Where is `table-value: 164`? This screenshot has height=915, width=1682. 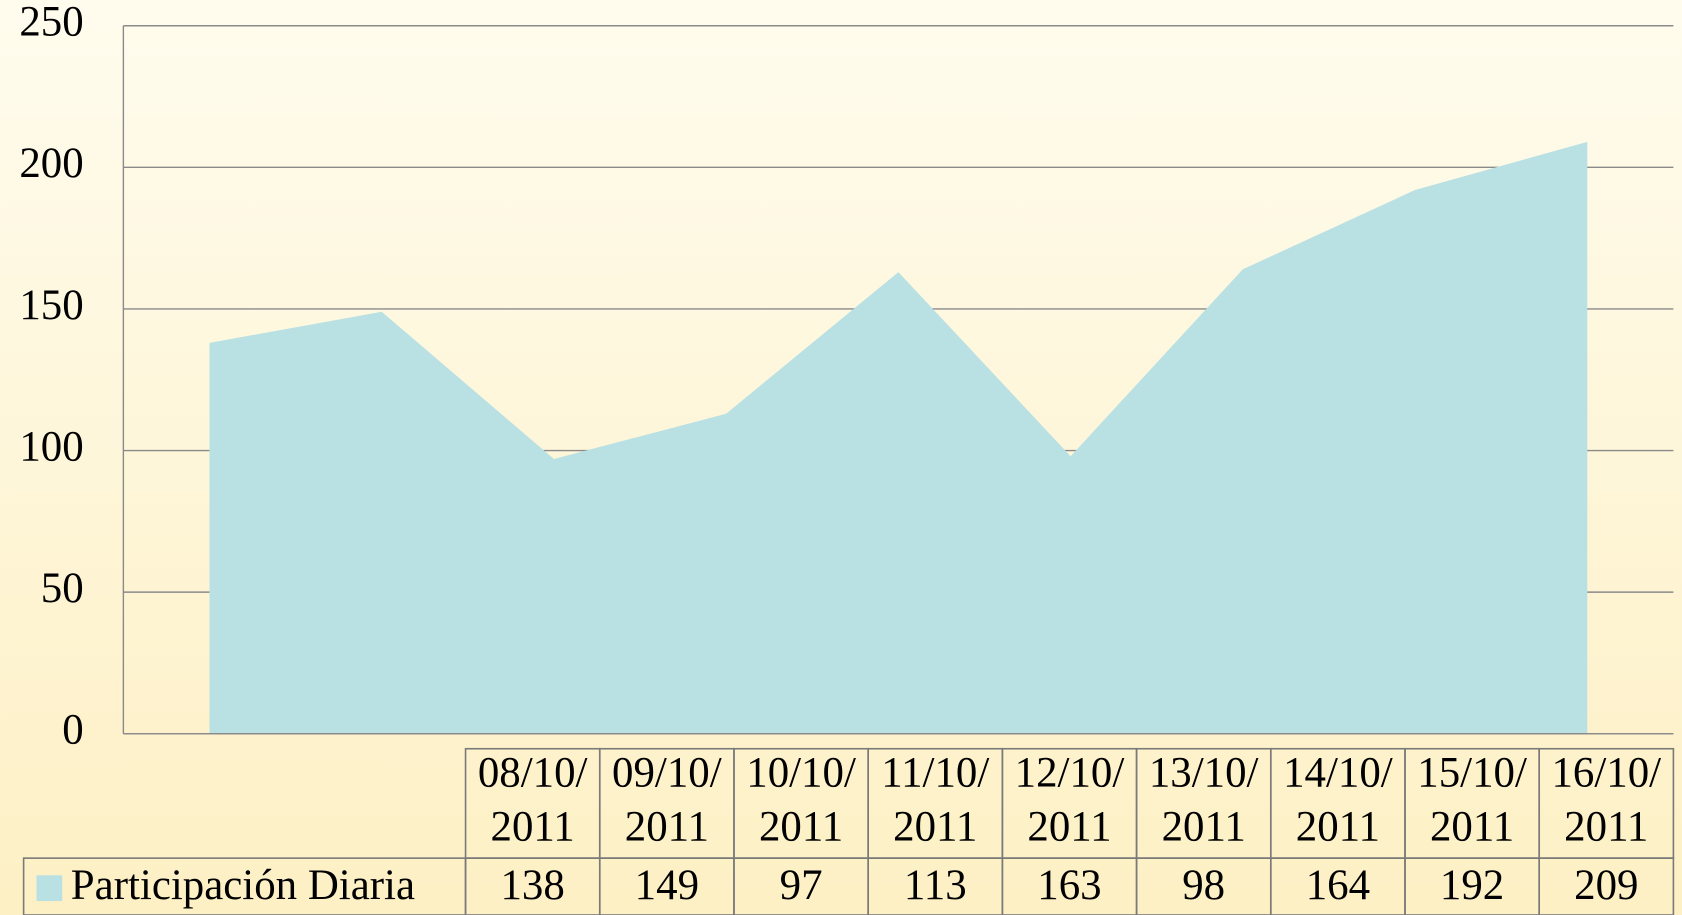
table-value: 164 is located at coordinates (1338, 885).